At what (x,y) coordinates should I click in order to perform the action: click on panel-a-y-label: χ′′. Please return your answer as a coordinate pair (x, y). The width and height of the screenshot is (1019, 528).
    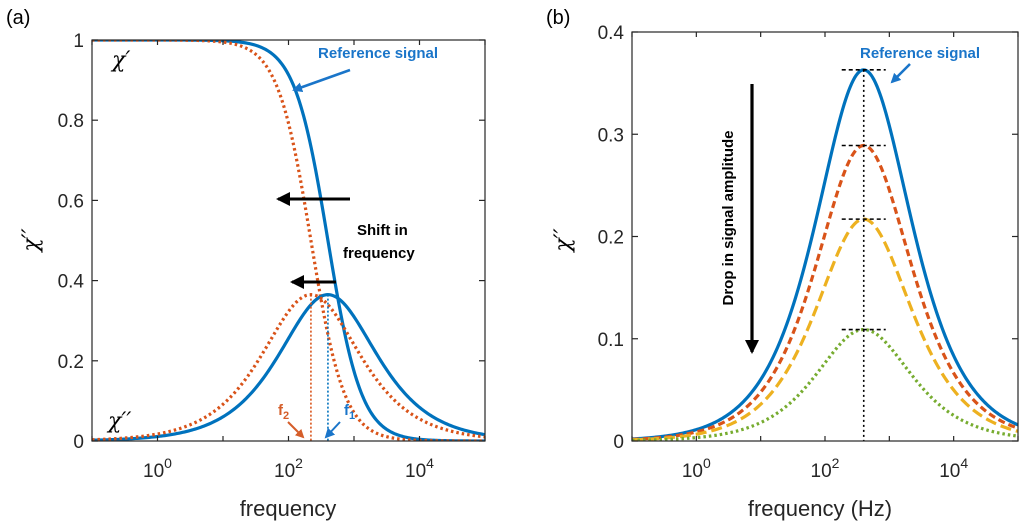
    Looking at the image, I should click on (31, 240).